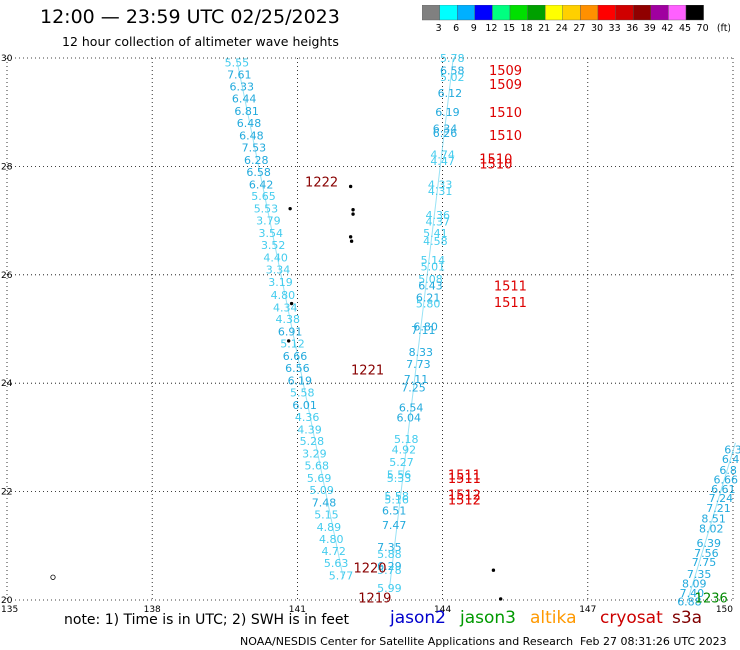 This screenshot has width=740, height=650. What do you see at coordinates (401, 462) in the screenshot?
I see `swh-value-label: 5.27` at bounding box center [401, 462].